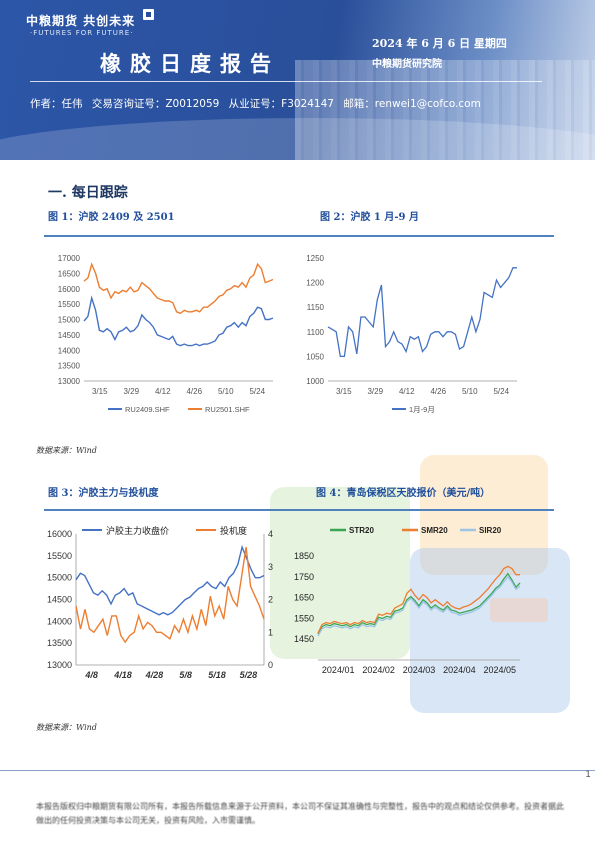 This screenshot has width=595, height=842. Describe the element at coordinates (69, 258) in the screenshot. I see `y-tick-label: 17000` at that location.